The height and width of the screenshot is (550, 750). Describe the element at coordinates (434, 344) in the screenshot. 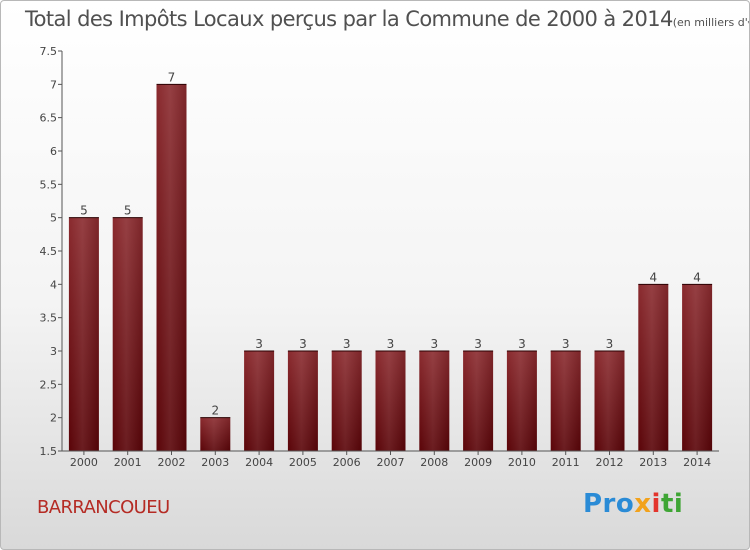

I see `value-label-2008: 3` at that location.